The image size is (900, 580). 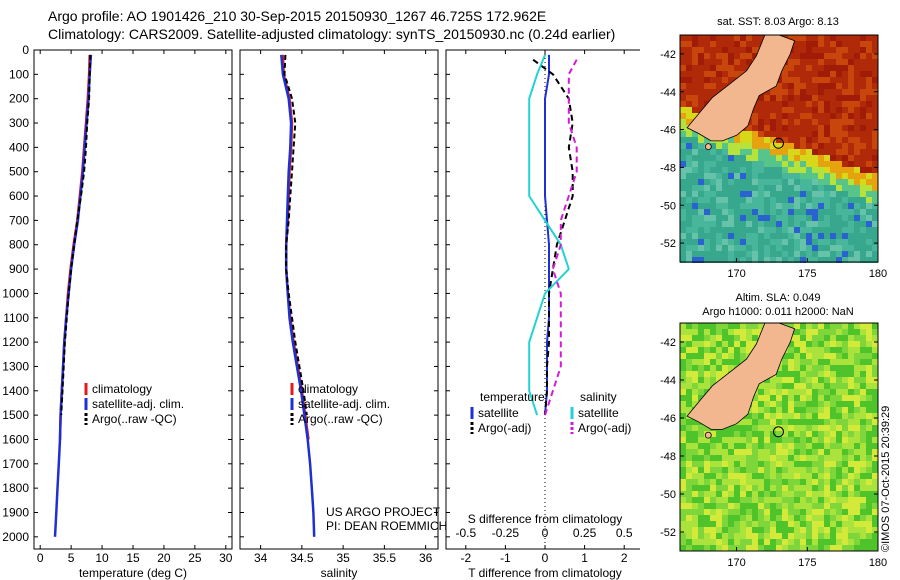 I want to click on x-tick-label: 30, so click(x=226, y=558).